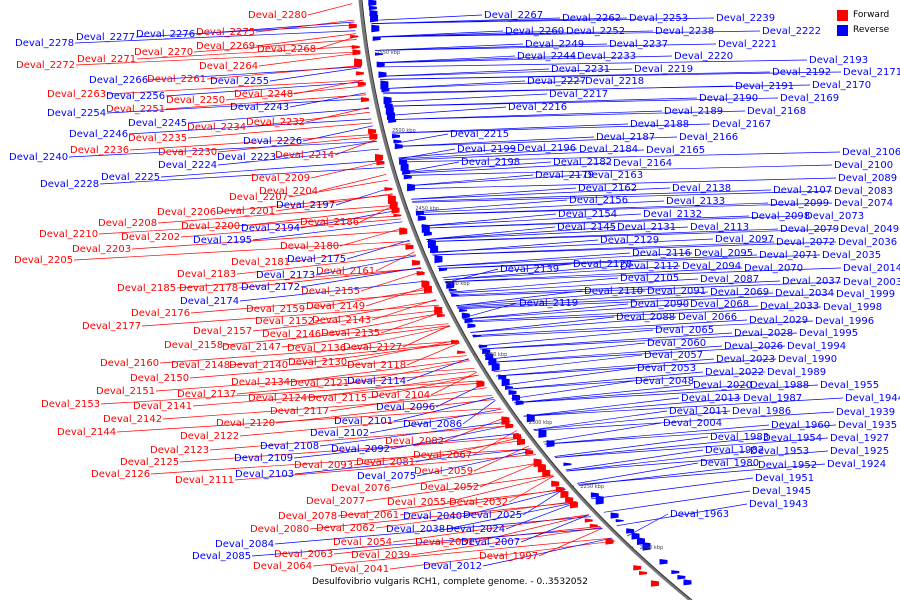  I want to click on gene-label: Deval_2066, so click(707, 317).